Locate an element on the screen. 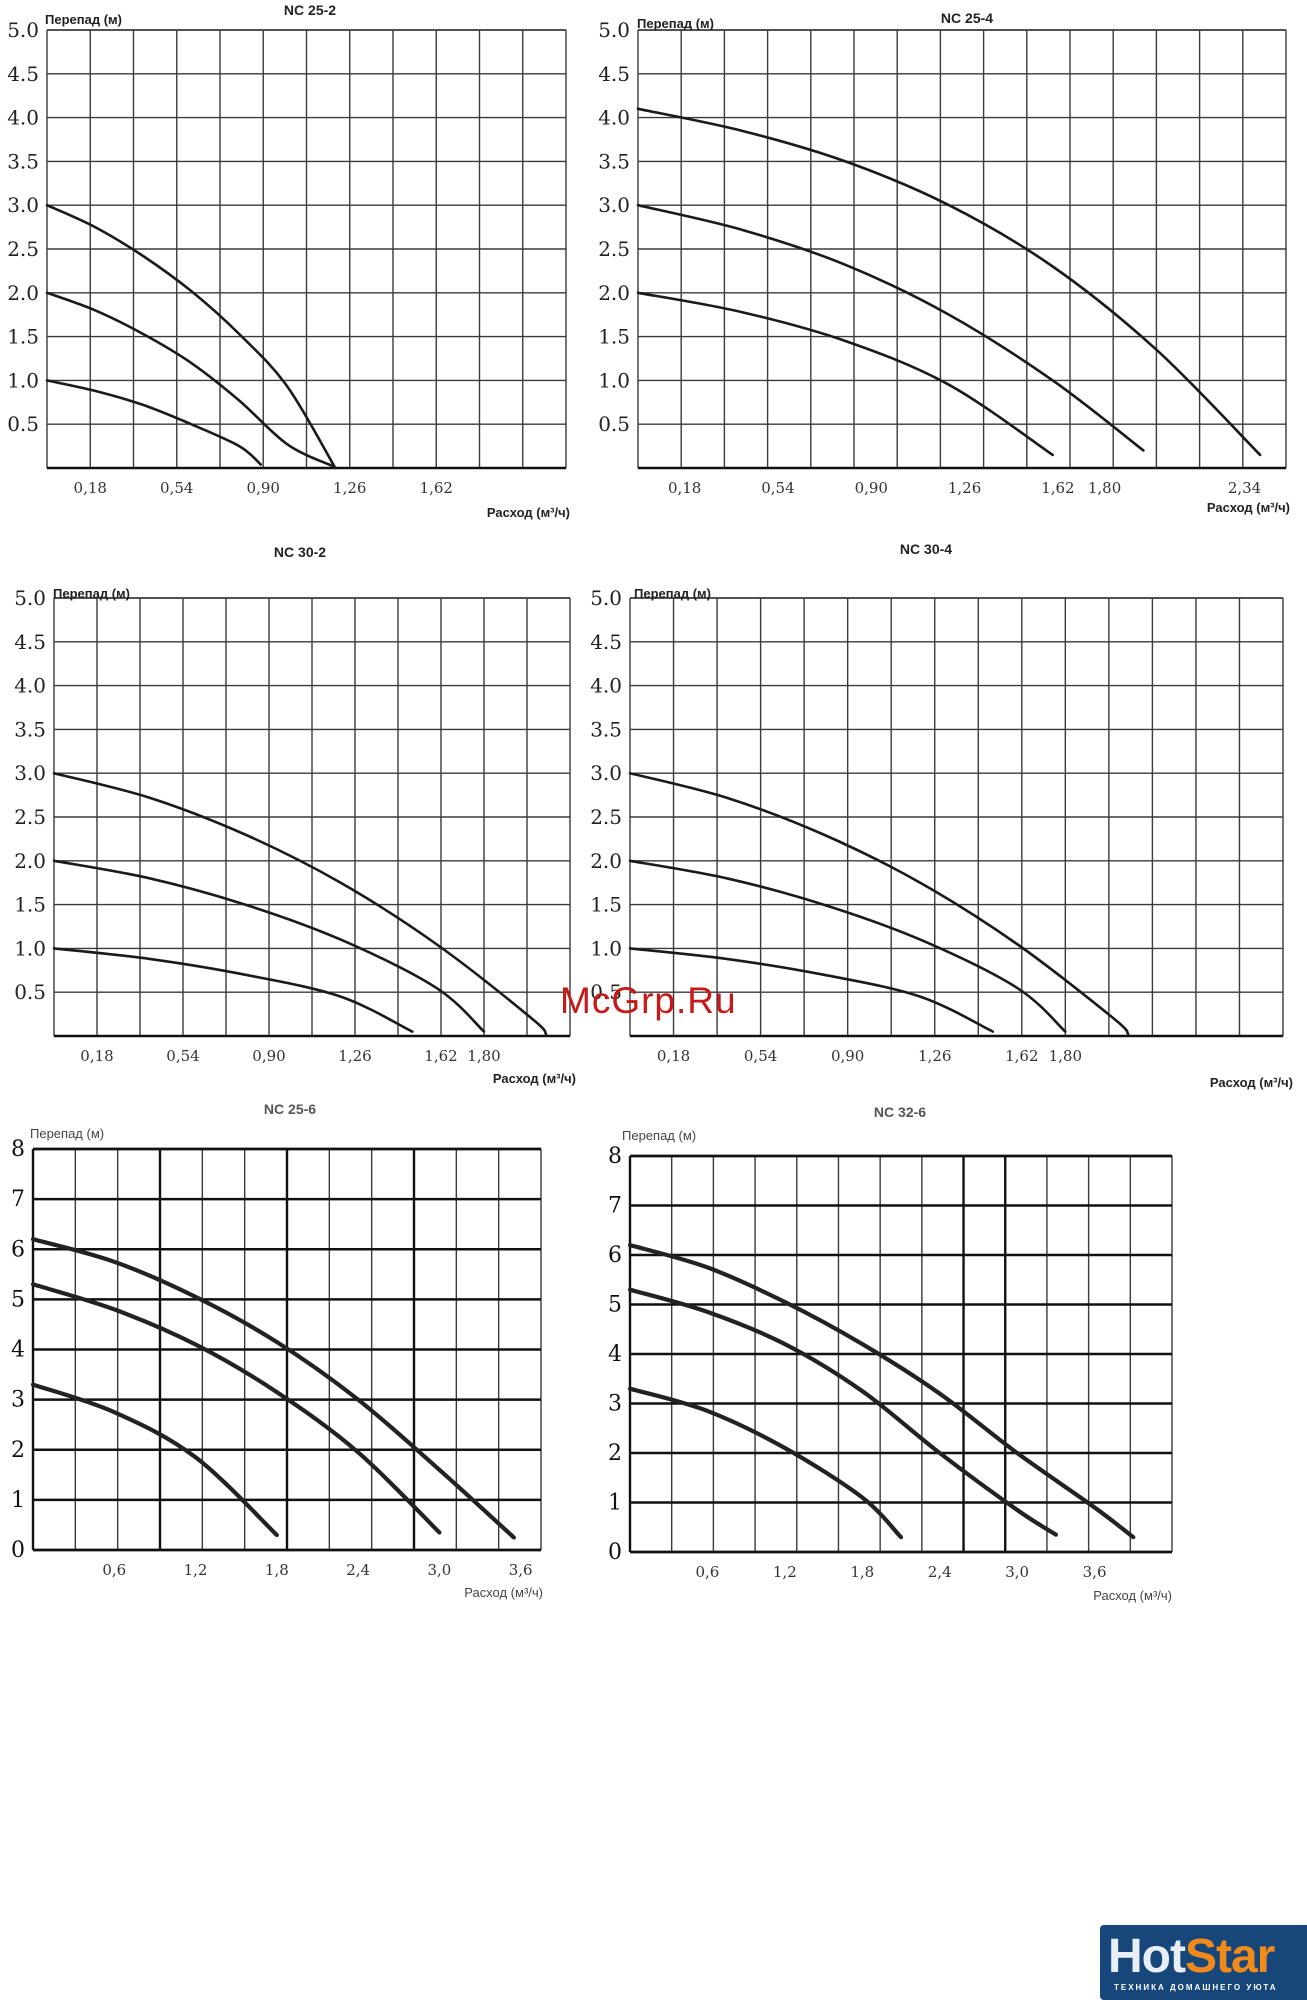  y-tick-label: 8 is located at coordinates (18, 1149).